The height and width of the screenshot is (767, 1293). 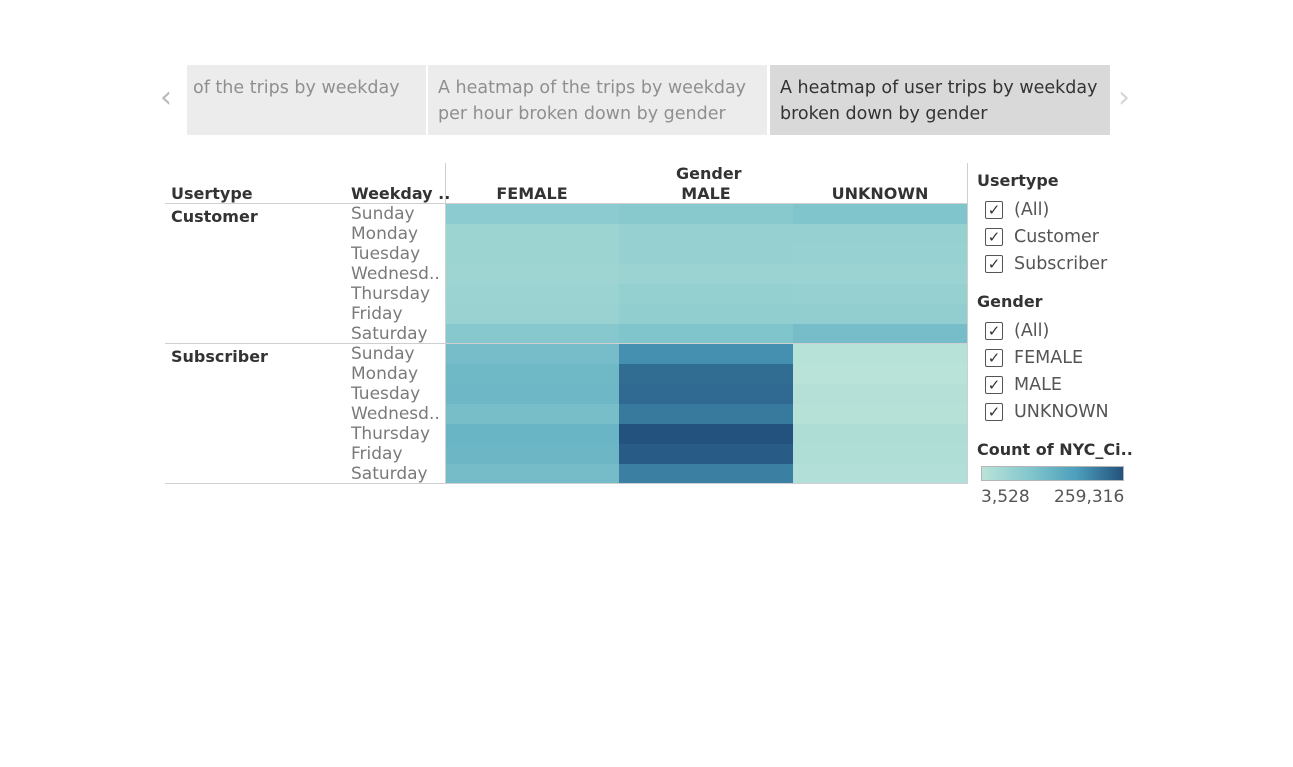 What do you see at coordinates (706, 234) in the screenshot?
I see `heatmap-cell-customer-1-male` at bounding box center [706, 234].